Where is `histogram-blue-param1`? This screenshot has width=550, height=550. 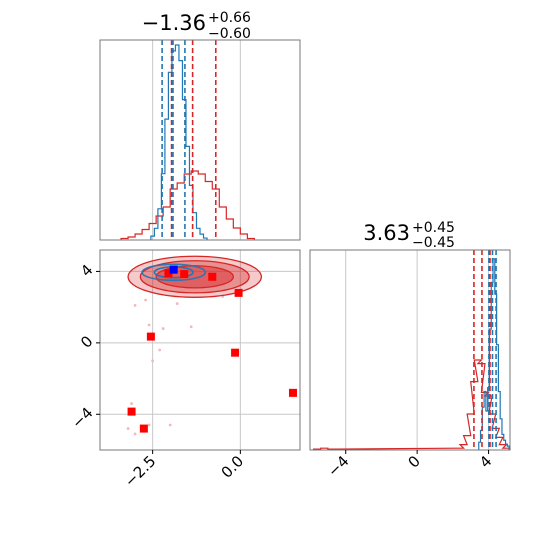
histogram-blue-param1 is located at coordinates (179, 142).